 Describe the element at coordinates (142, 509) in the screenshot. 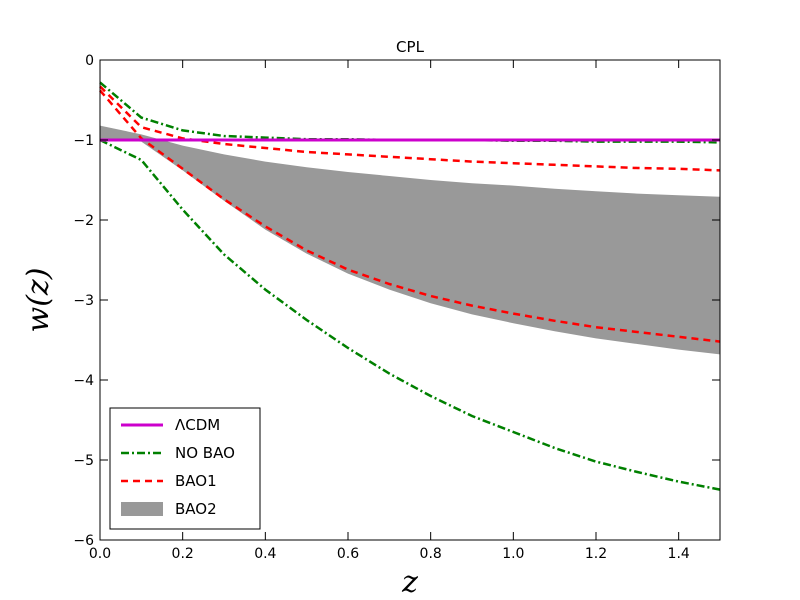

I see `legend-key-bao2` at that location.